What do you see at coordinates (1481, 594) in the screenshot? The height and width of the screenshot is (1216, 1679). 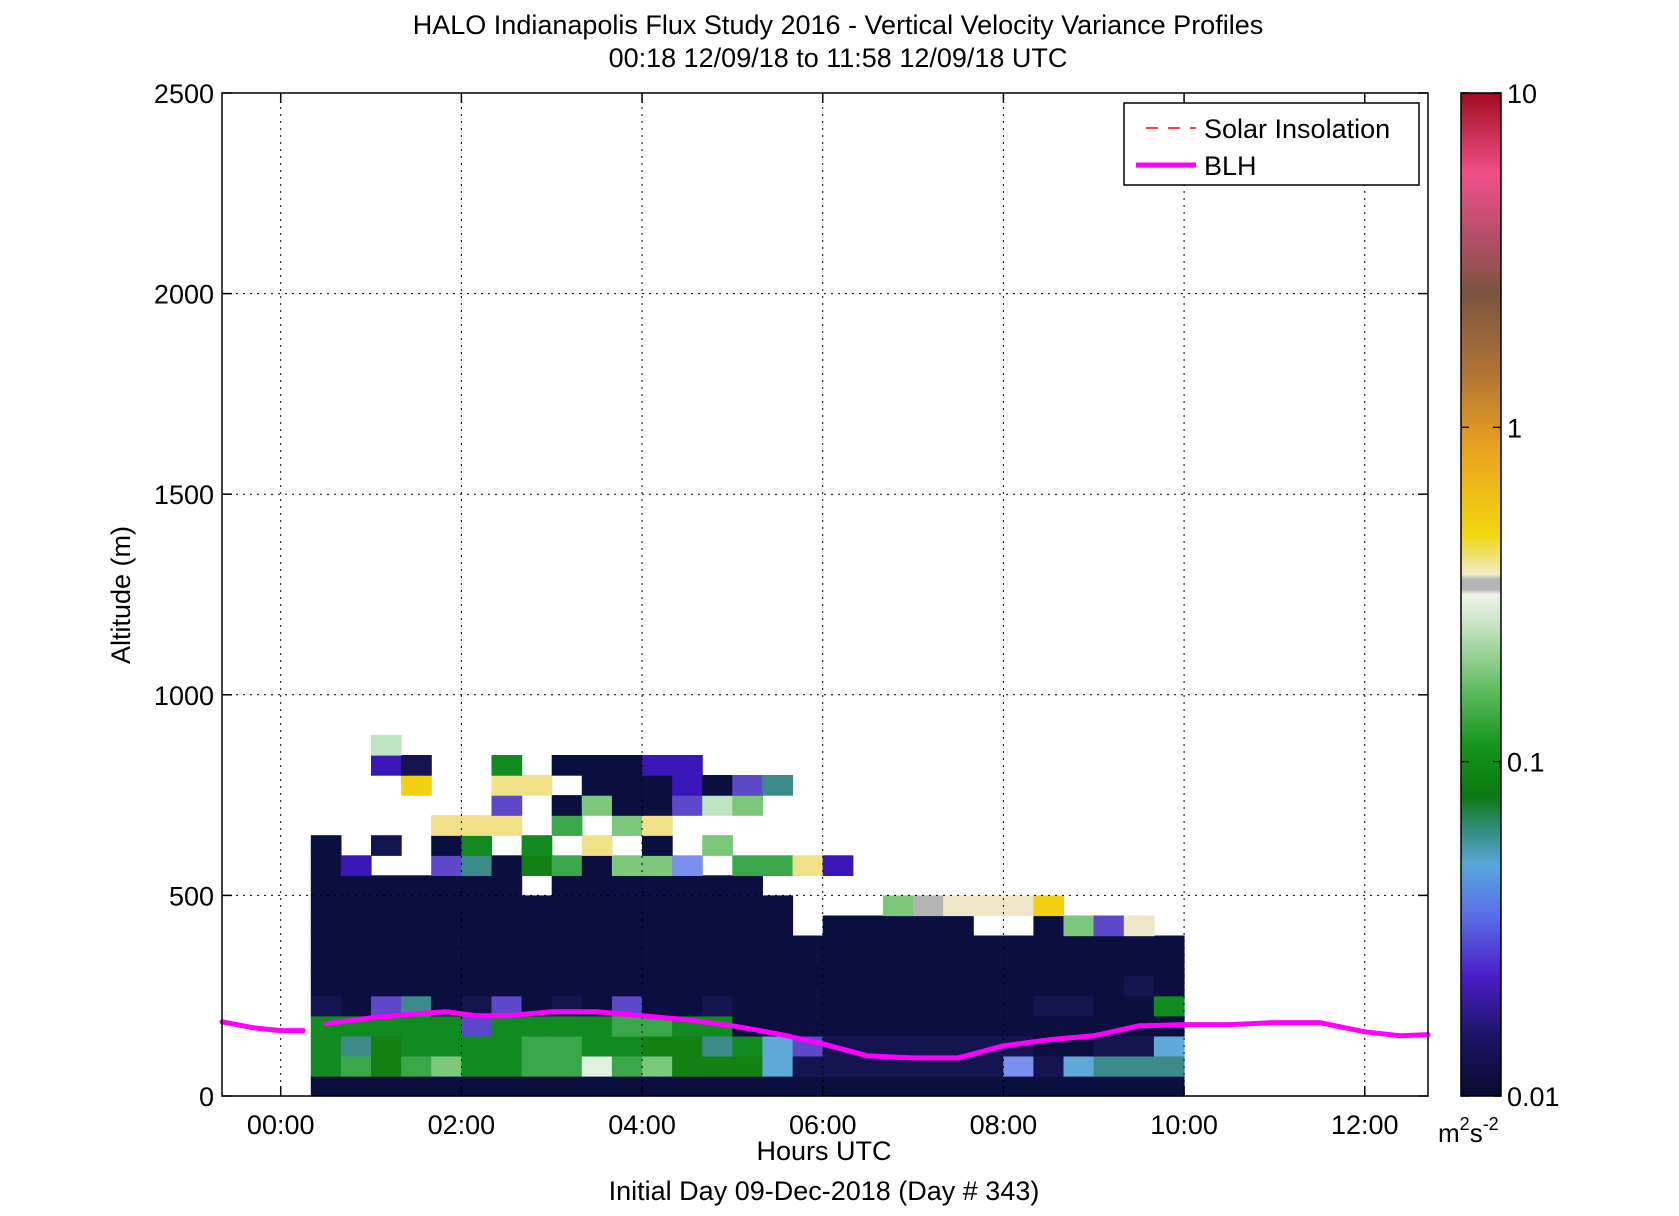 I see `colorbar-gradient` at bounding box center [1481, 594].